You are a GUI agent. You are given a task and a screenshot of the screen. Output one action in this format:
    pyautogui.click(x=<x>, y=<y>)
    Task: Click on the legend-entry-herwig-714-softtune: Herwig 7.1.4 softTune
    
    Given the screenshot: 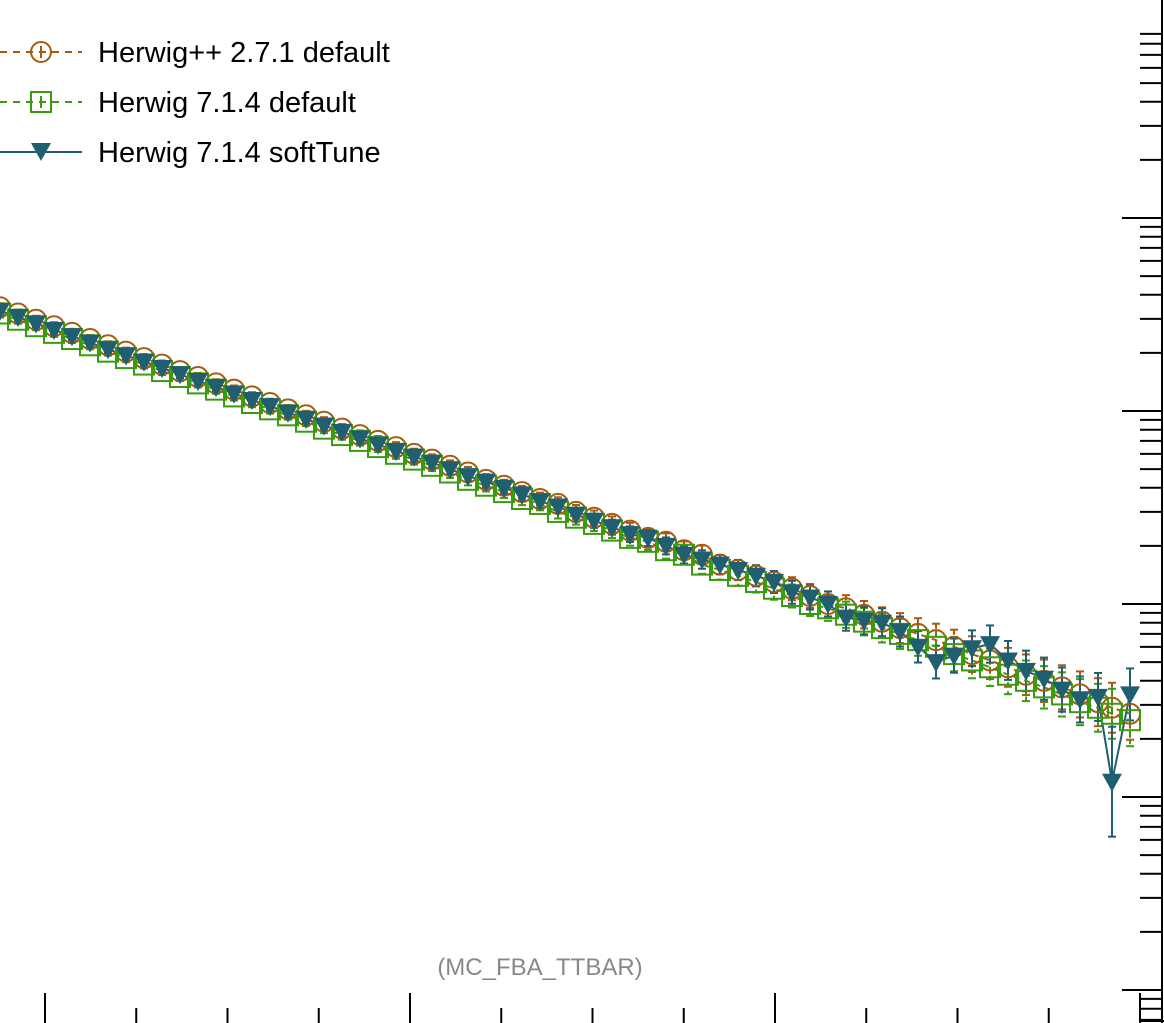 What is the action you would take?
    pyautogui.click(x=190, y=153)
    